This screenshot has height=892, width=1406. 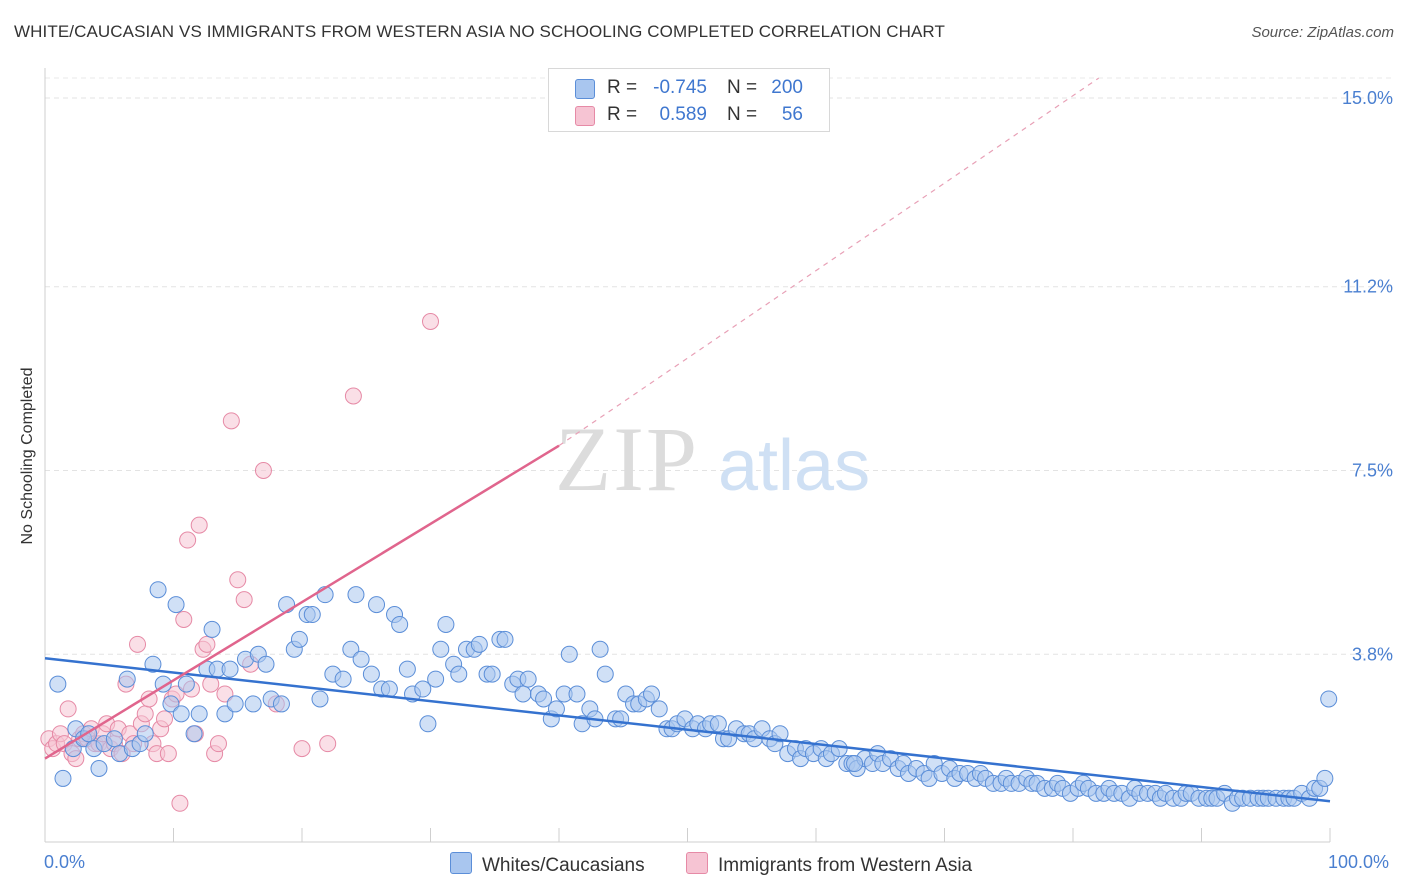 I want to click on legend-r-value: 0.589, so click(x=683, y=114).